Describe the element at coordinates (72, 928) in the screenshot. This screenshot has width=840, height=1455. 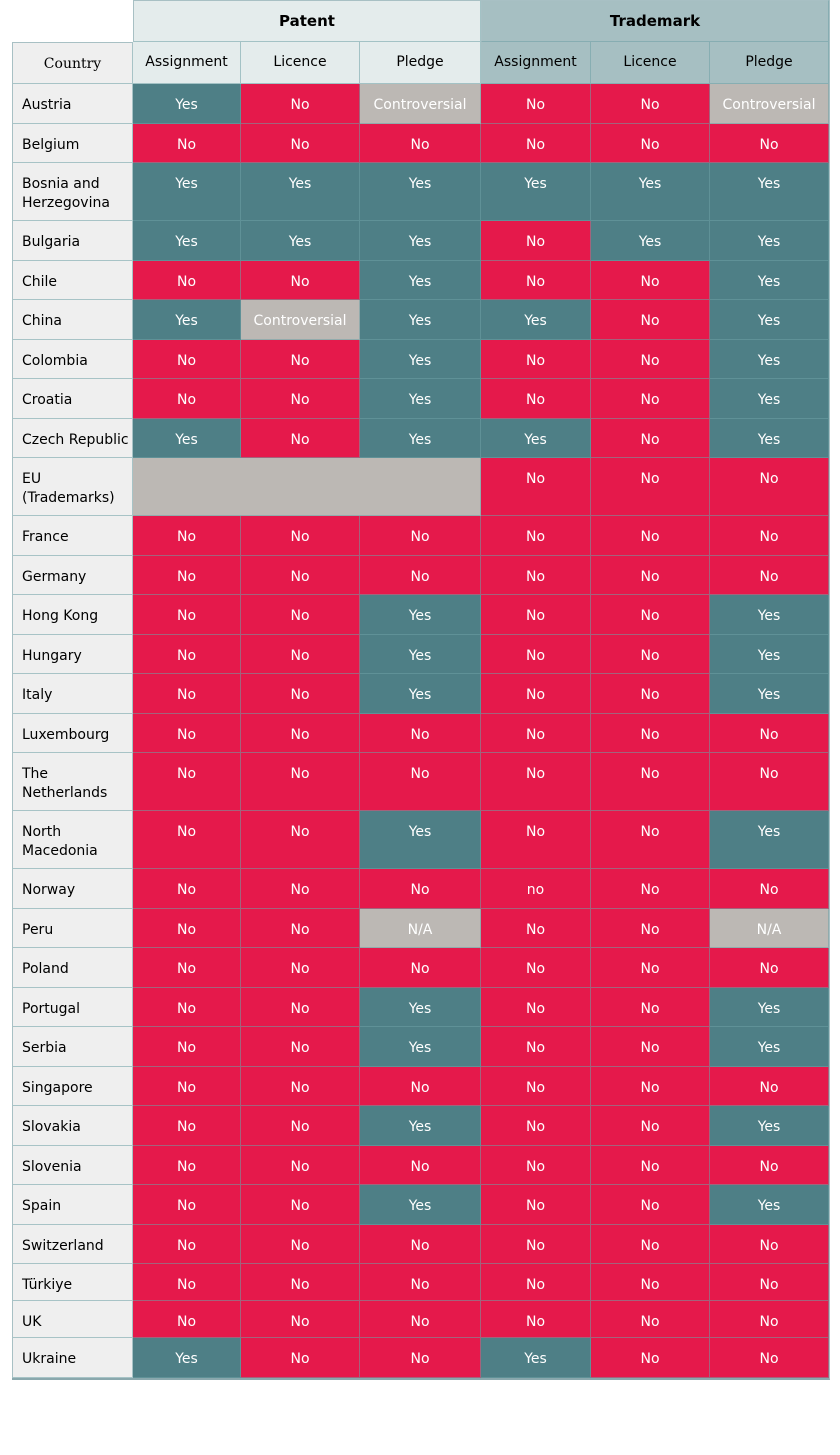
I see `country-name: Peru` at that location.